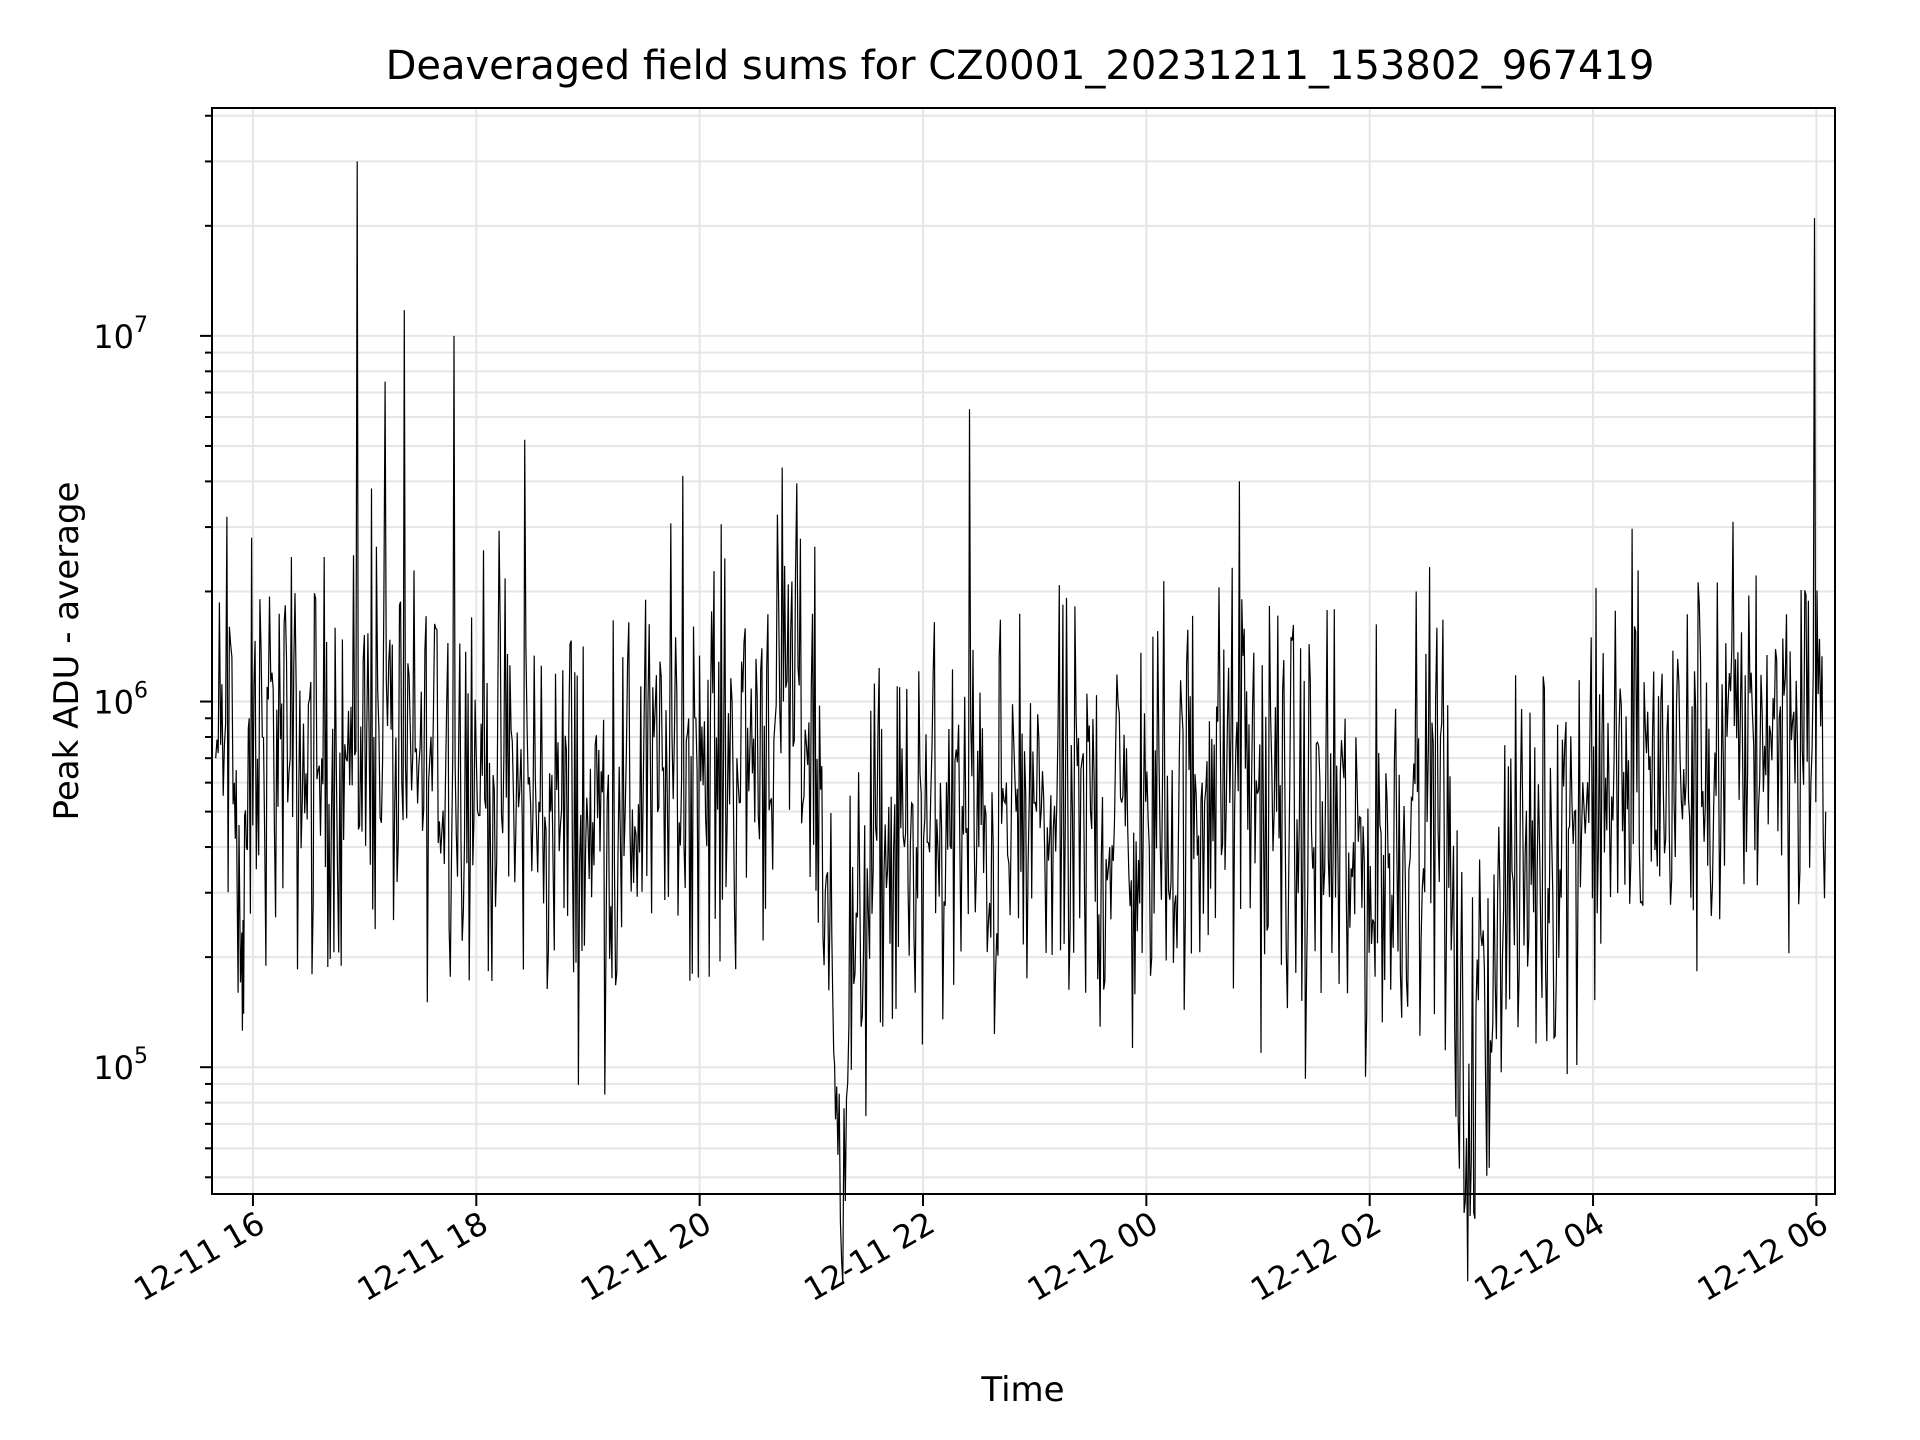  What do you see at coordinates (120, 700) in the screenshot?
I see `y-tick-label: 10⁶` at bounding box center [120, 700].